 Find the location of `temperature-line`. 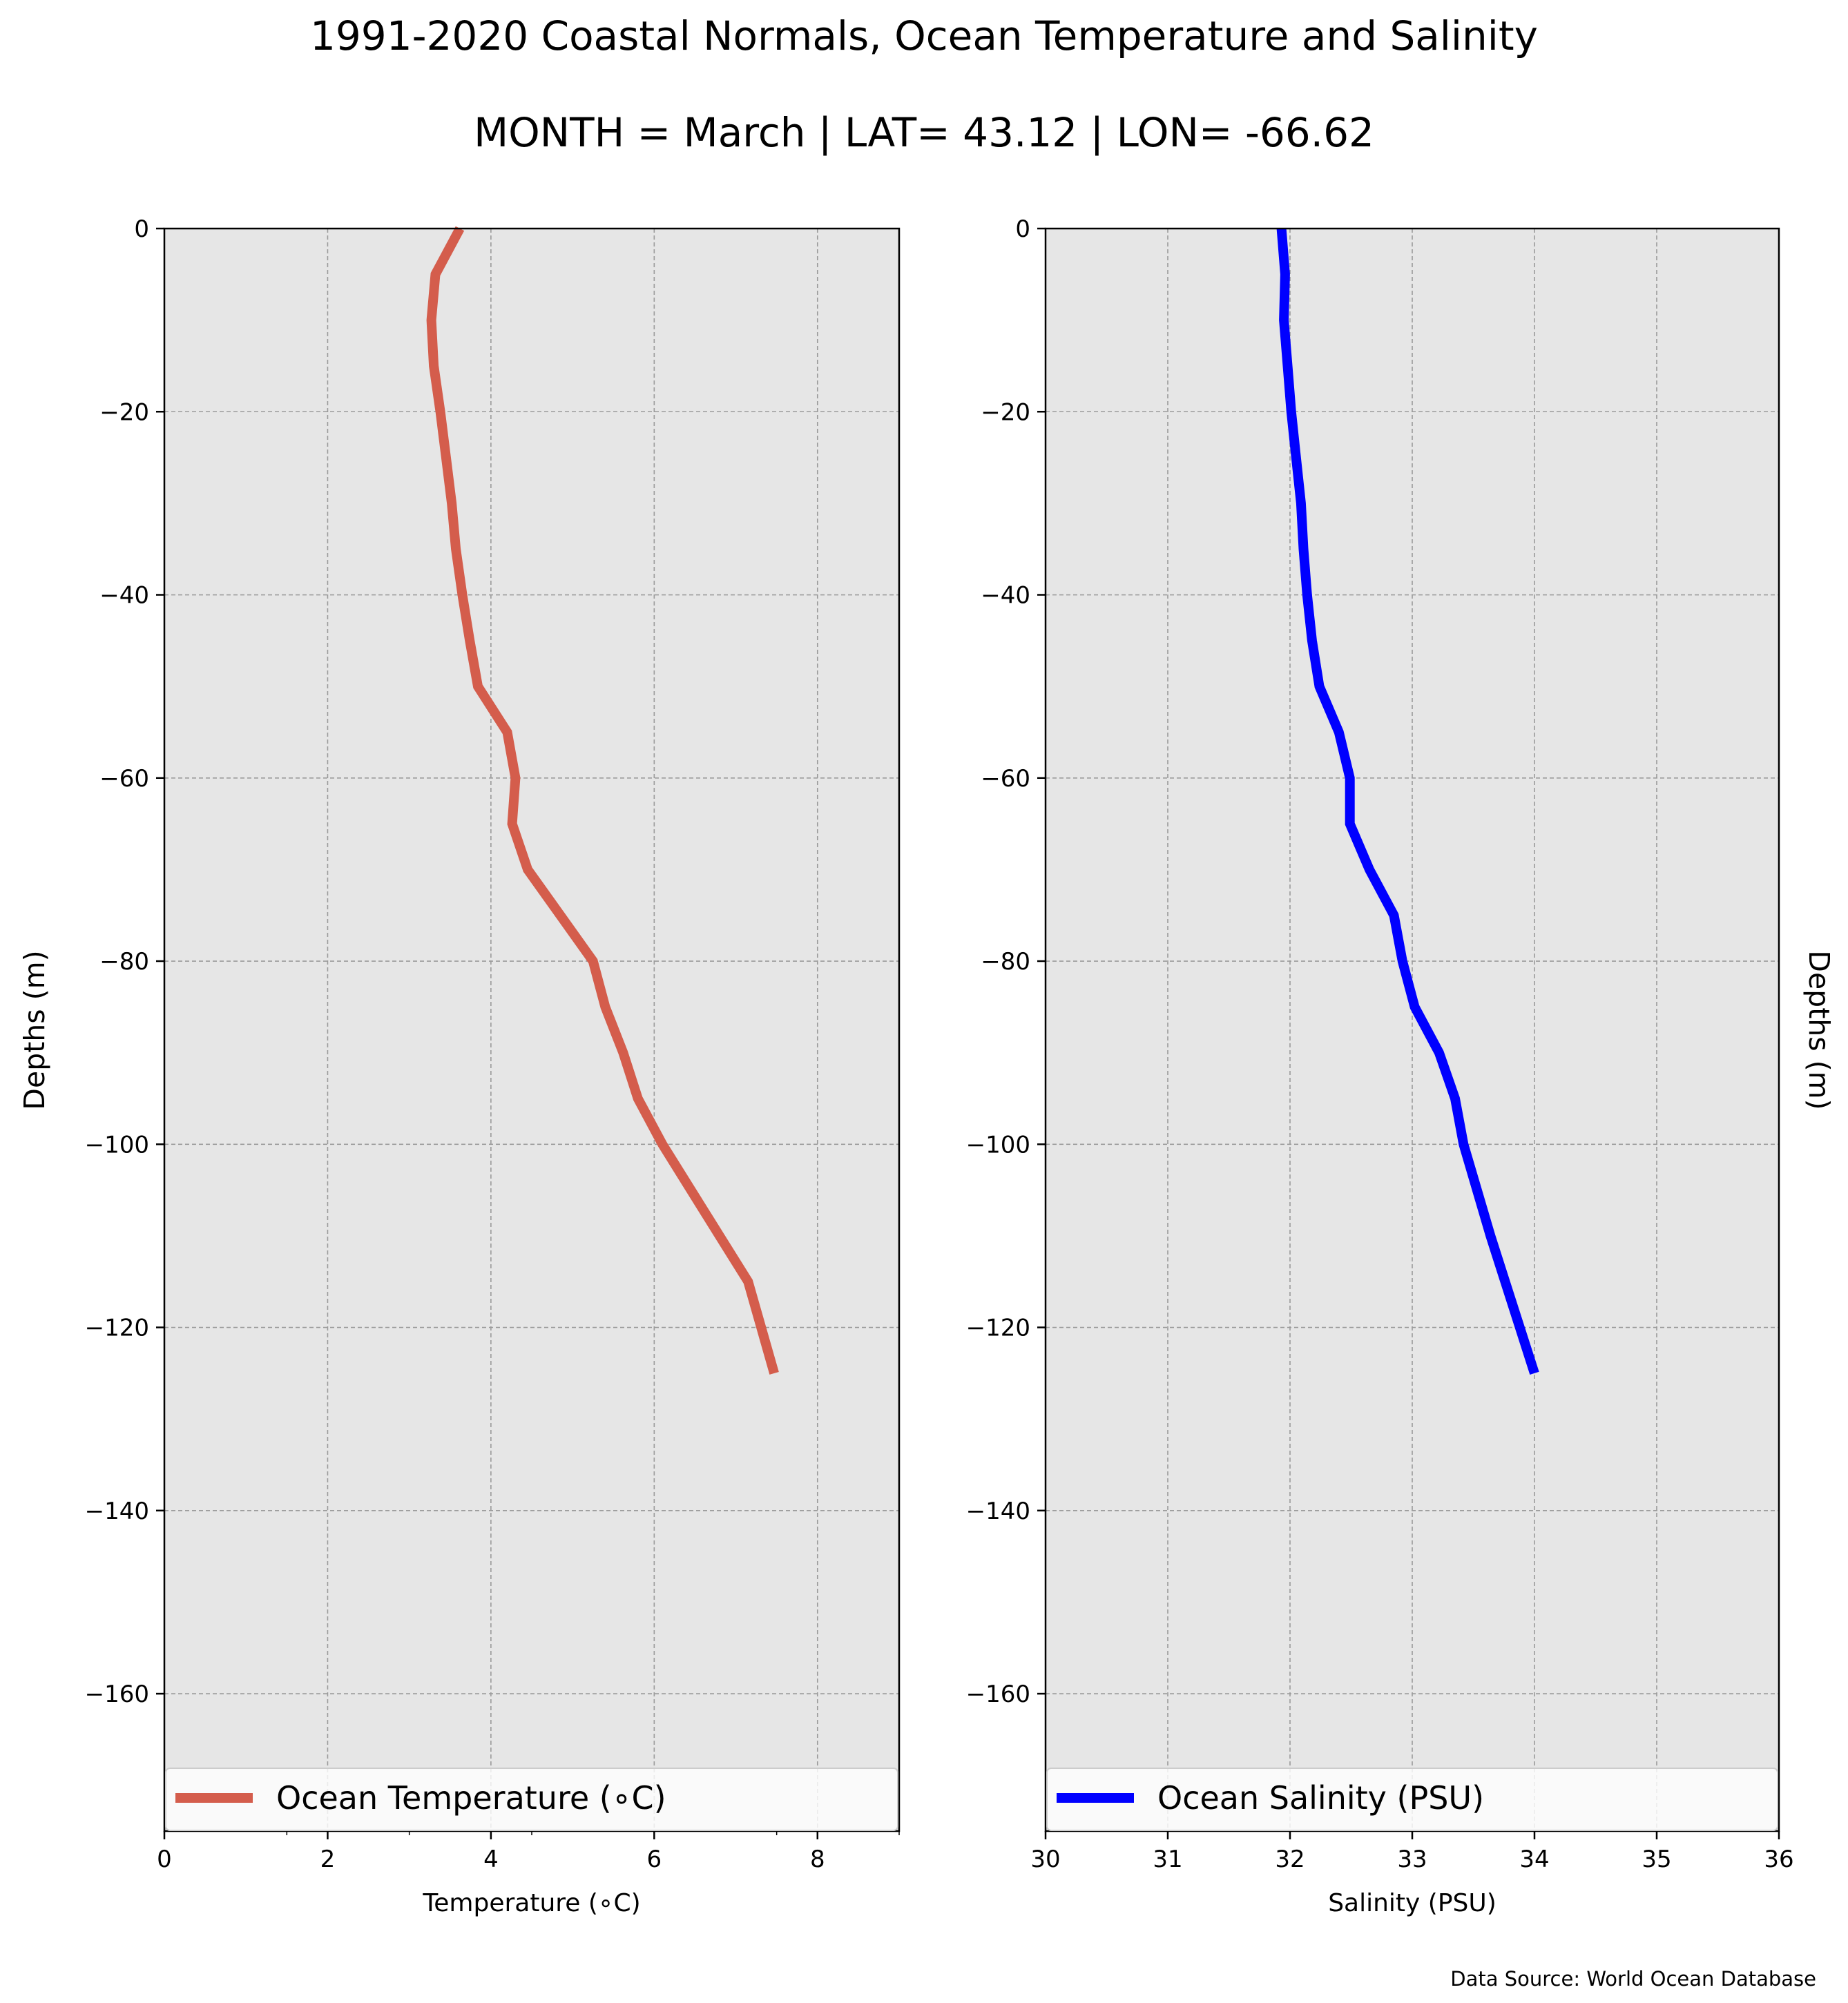

temperature-line is located at coordinates (602, 801).